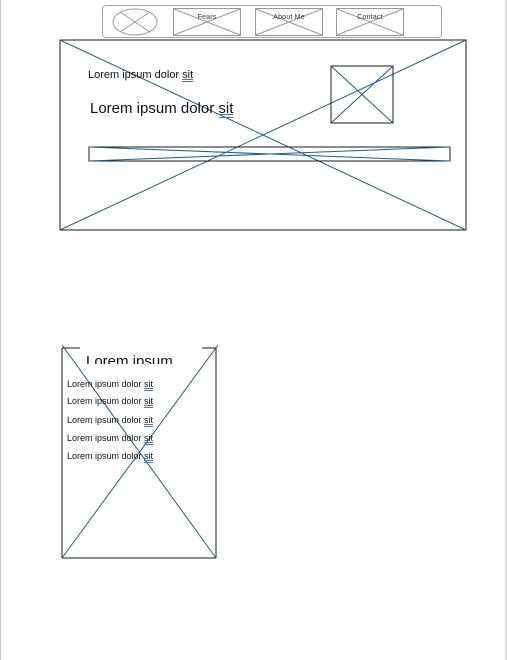  What do you see at coordinates (269, 154) in the screenshot?
I see `hero-bar-placeholder` at bounding box center [269, 154].